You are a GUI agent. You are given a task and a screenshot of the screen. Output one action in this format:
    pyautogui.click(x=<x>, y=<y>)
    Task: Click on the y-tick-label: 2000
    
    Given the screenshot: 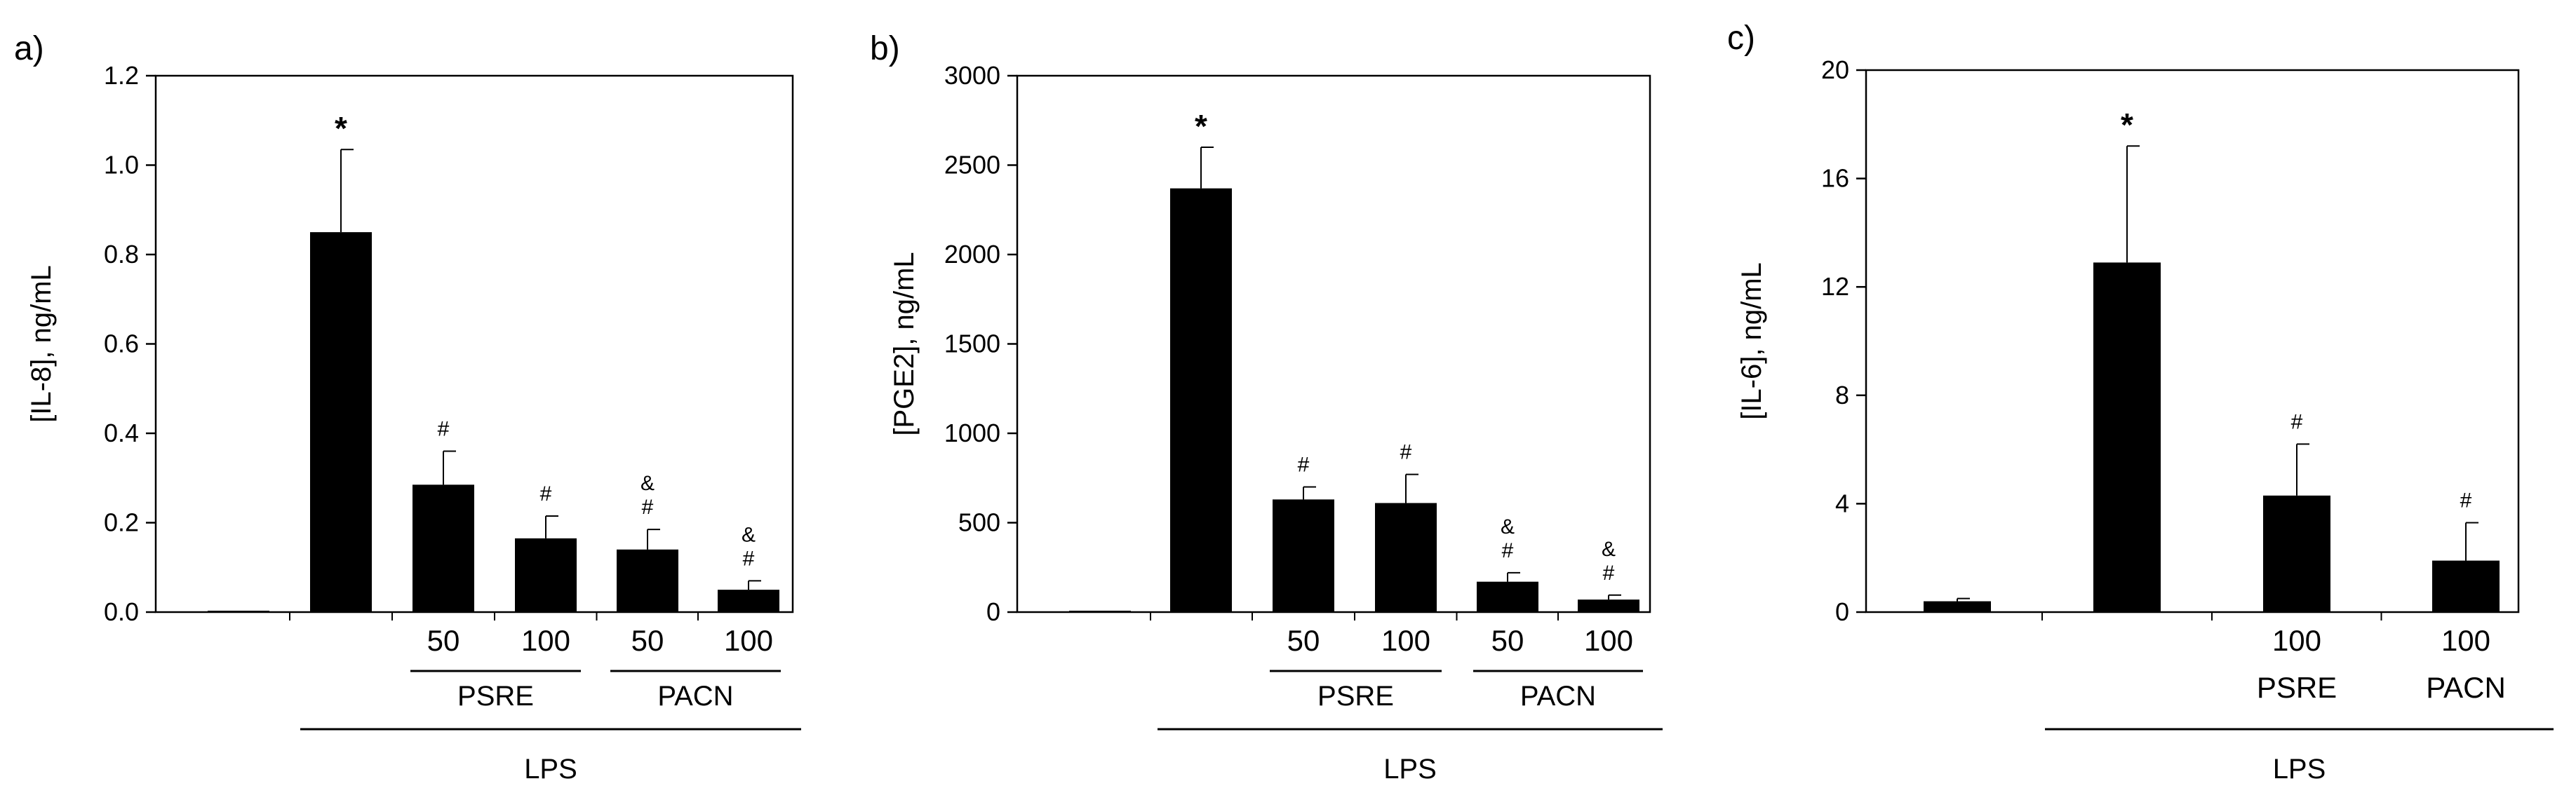 What is the action you would take?
    pyautogui.click(x=972, y=255)
    